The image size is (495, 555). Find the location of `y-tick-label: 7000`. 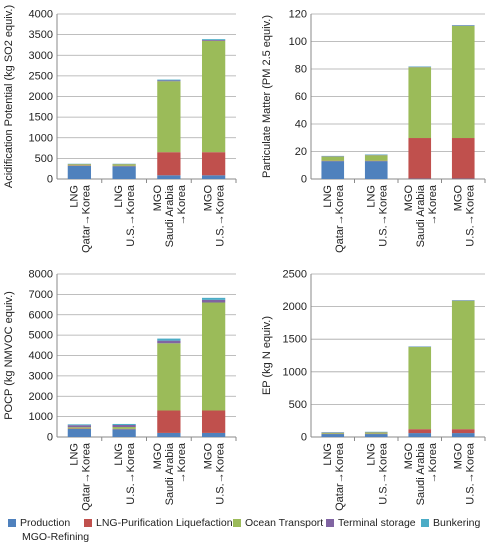

y-tick-label: 7000 is located at coordinates (41, 295).